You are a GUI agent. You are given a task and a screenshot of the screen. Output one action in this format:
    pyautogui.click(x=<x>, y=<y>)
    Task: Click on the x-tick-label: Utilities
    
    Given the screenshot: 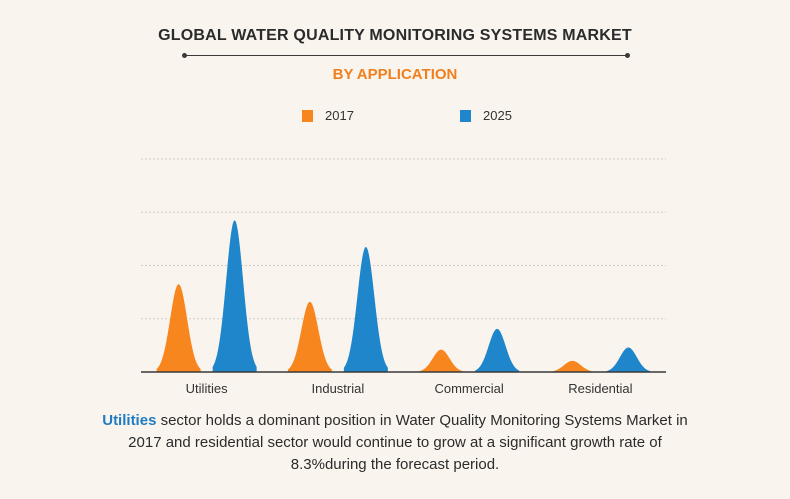 What is the action you would take?
    pyautogui.click(x=207, y=388)
    